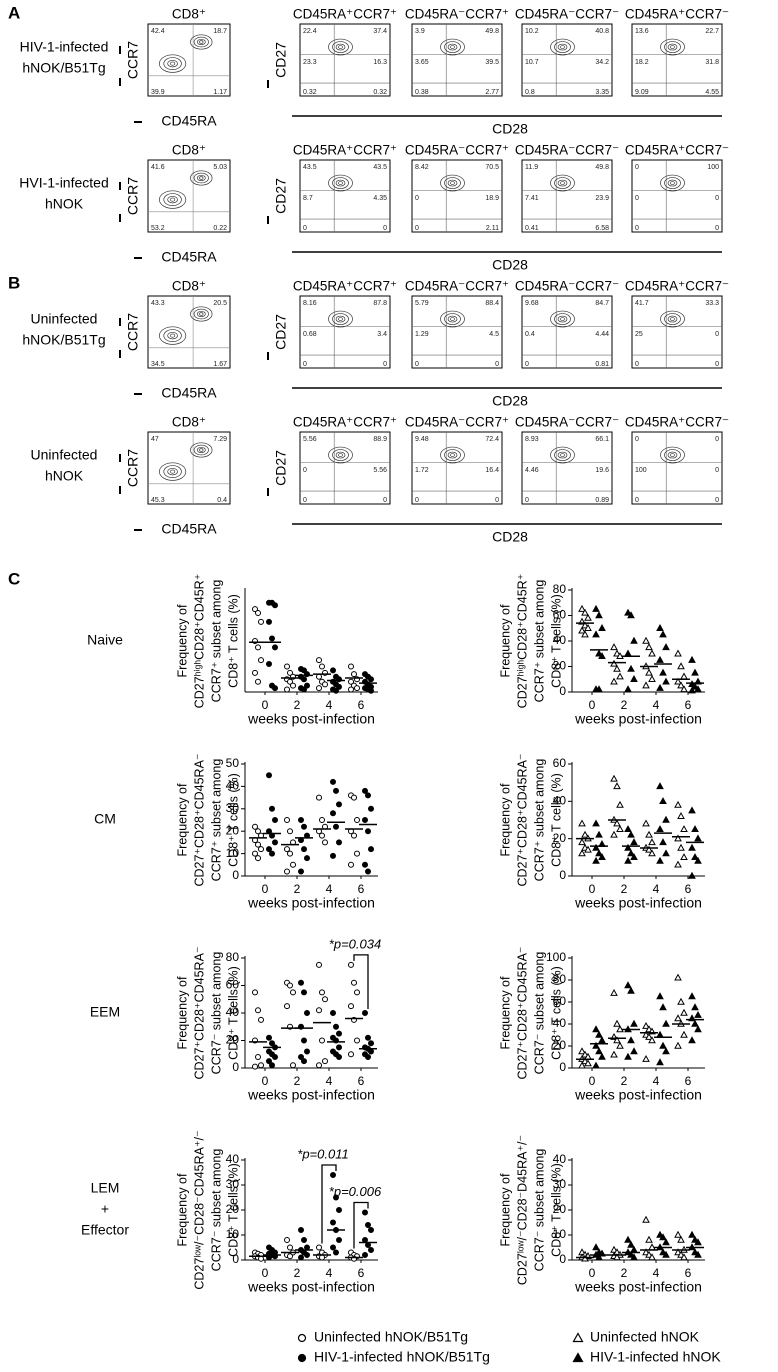 The image size is (778, 1372). I want to click on quadrant-value: 23.3, so click(310, 62).